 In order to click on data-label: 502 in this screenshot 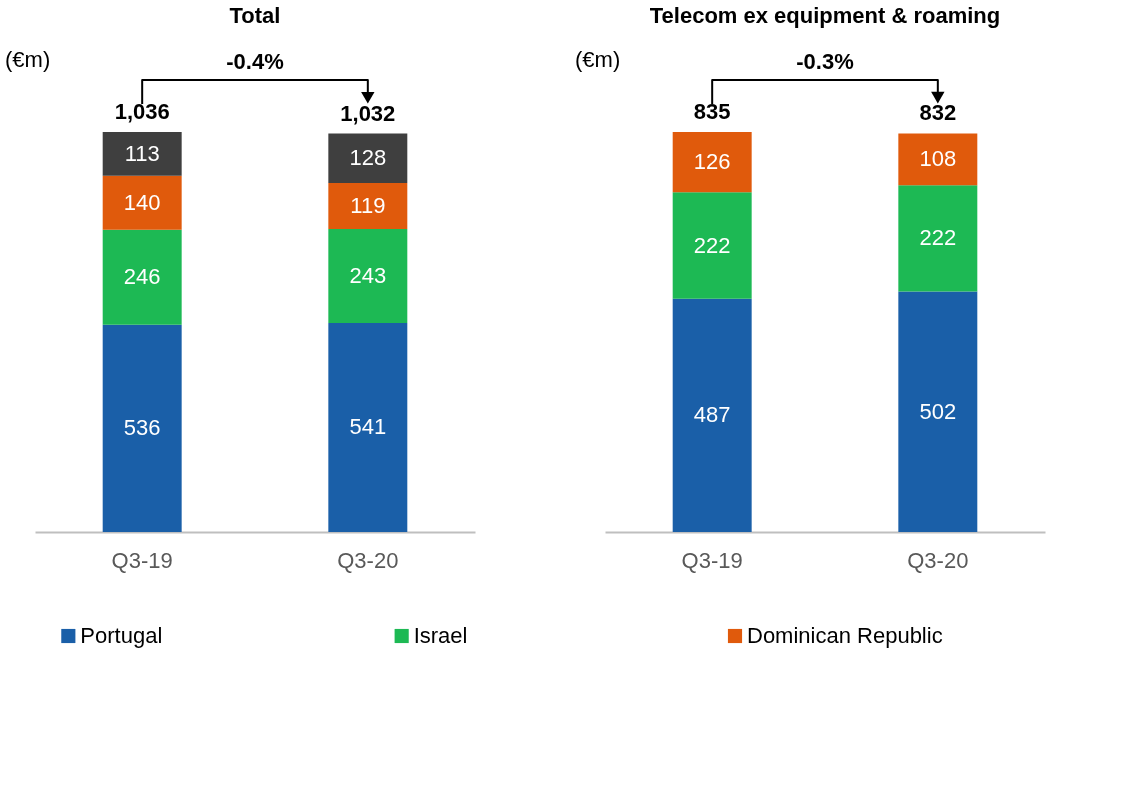, I will do `click(938, 411)`.